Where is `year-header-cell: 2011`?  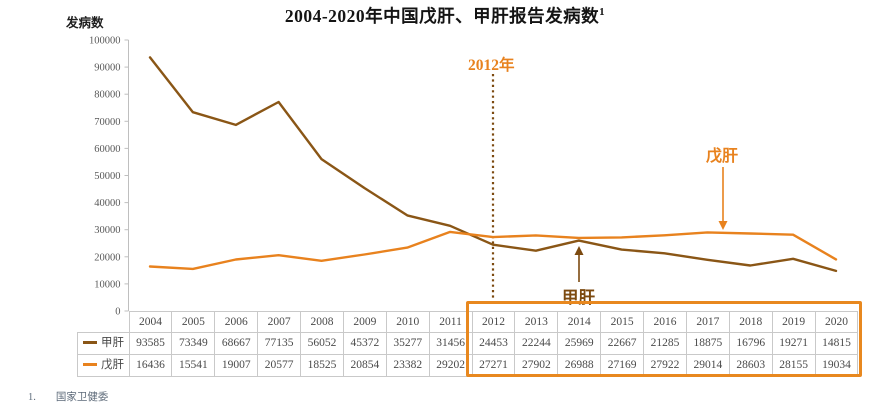 year-header-cell: 2011 is located at coordinates (450, 322).